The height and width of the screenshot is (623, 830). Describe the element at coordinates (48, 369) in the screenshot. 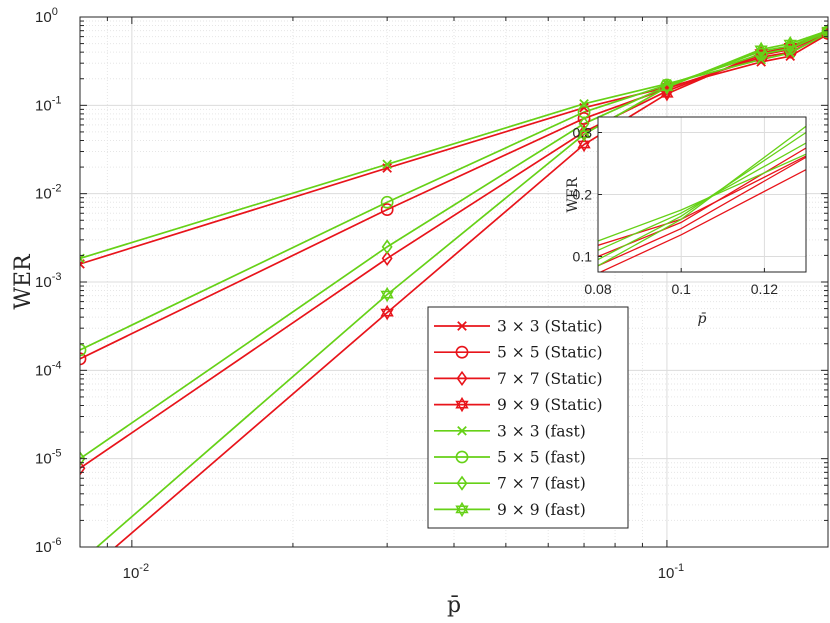

I see `y-tick-label: 10⁻⁴` at that location.